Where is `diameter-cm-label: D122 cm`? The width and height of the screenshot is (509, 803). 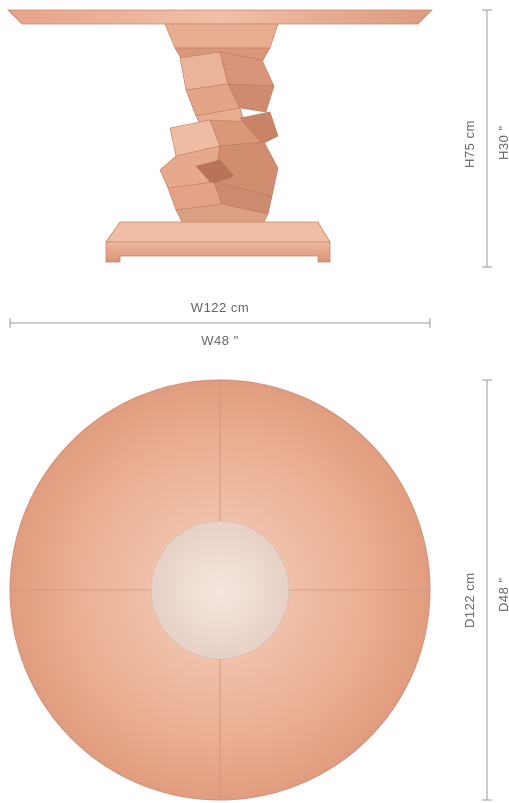
diameter-cm-label: D122 cm is located at coordinates (469, 600).